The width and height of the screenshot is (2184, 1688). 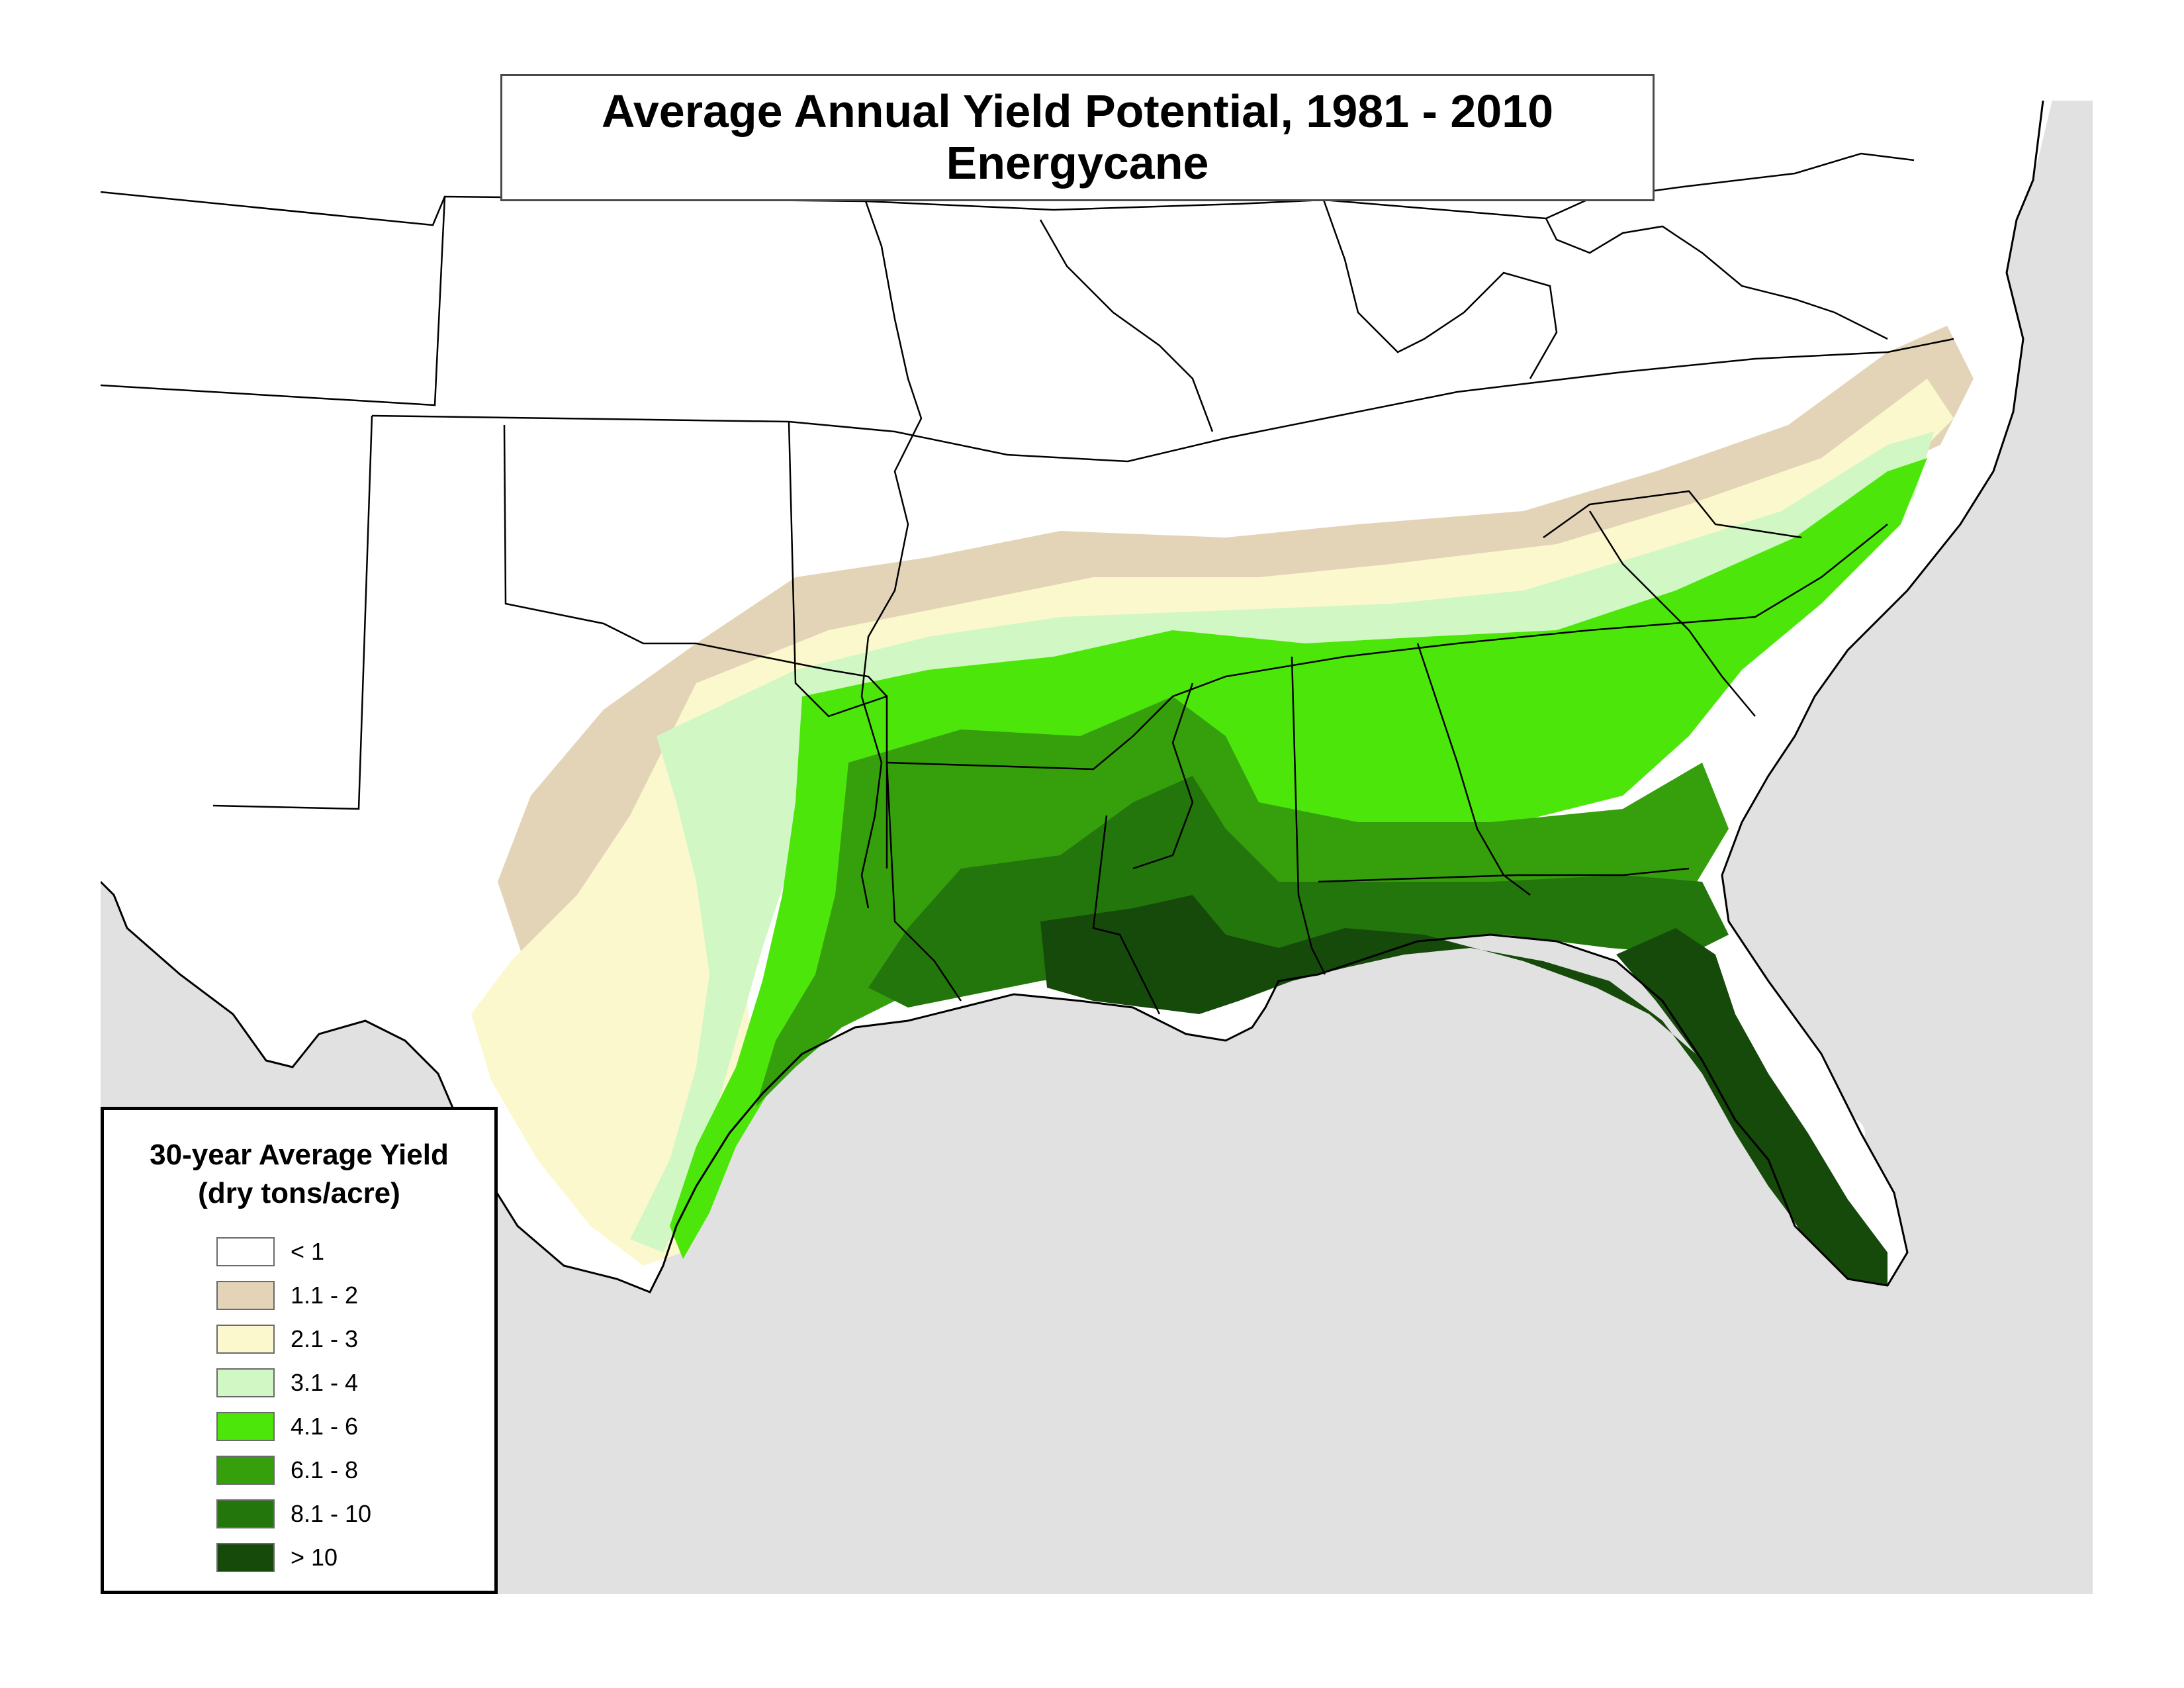 What do you see at coordinates (1752, 1107) in the screenshot?
I see `zone-gt-10-florida` at bounding box center [1752, 1107].